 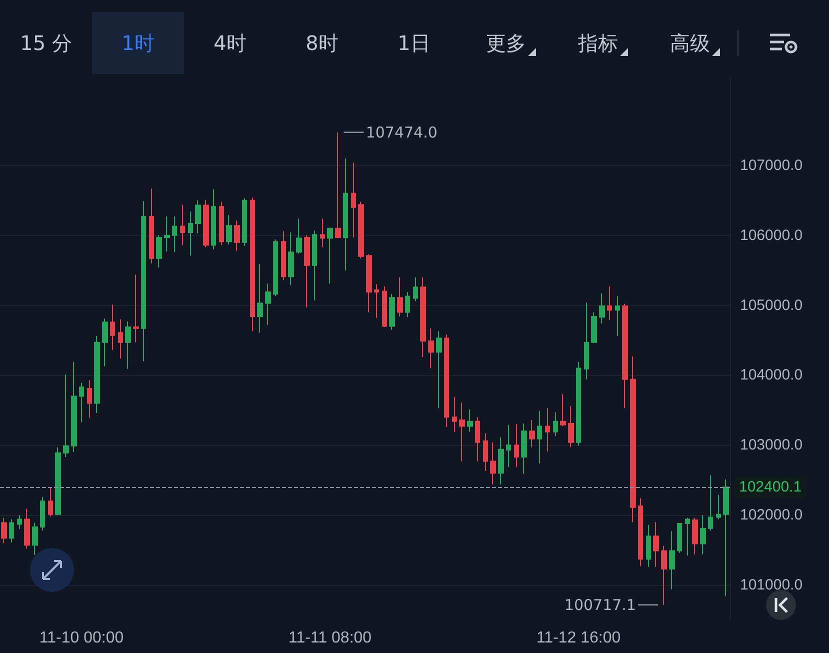 I want to click on y-tick-label: 101000.0, so click(x=771, y=585).